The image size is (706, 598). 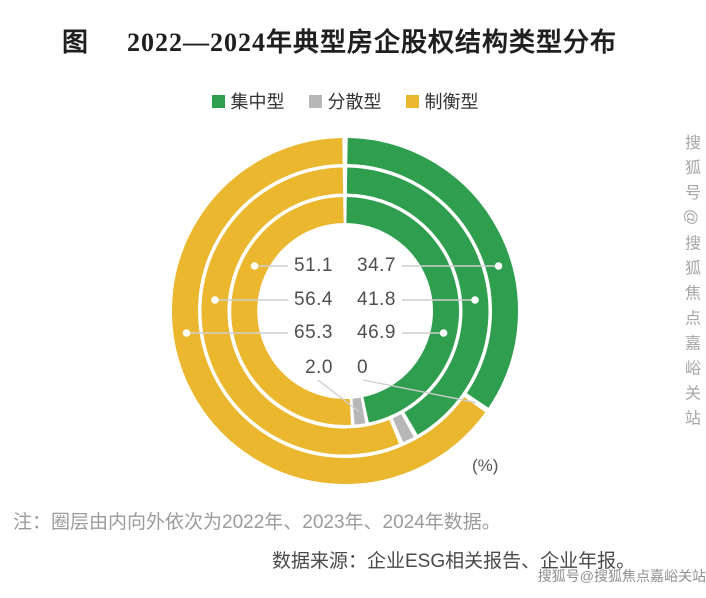 What do you see at coordinates (363, 367) in the screenshot?
I see `value-label-2024-dispersed: 0` at bounding box center [363, 367].